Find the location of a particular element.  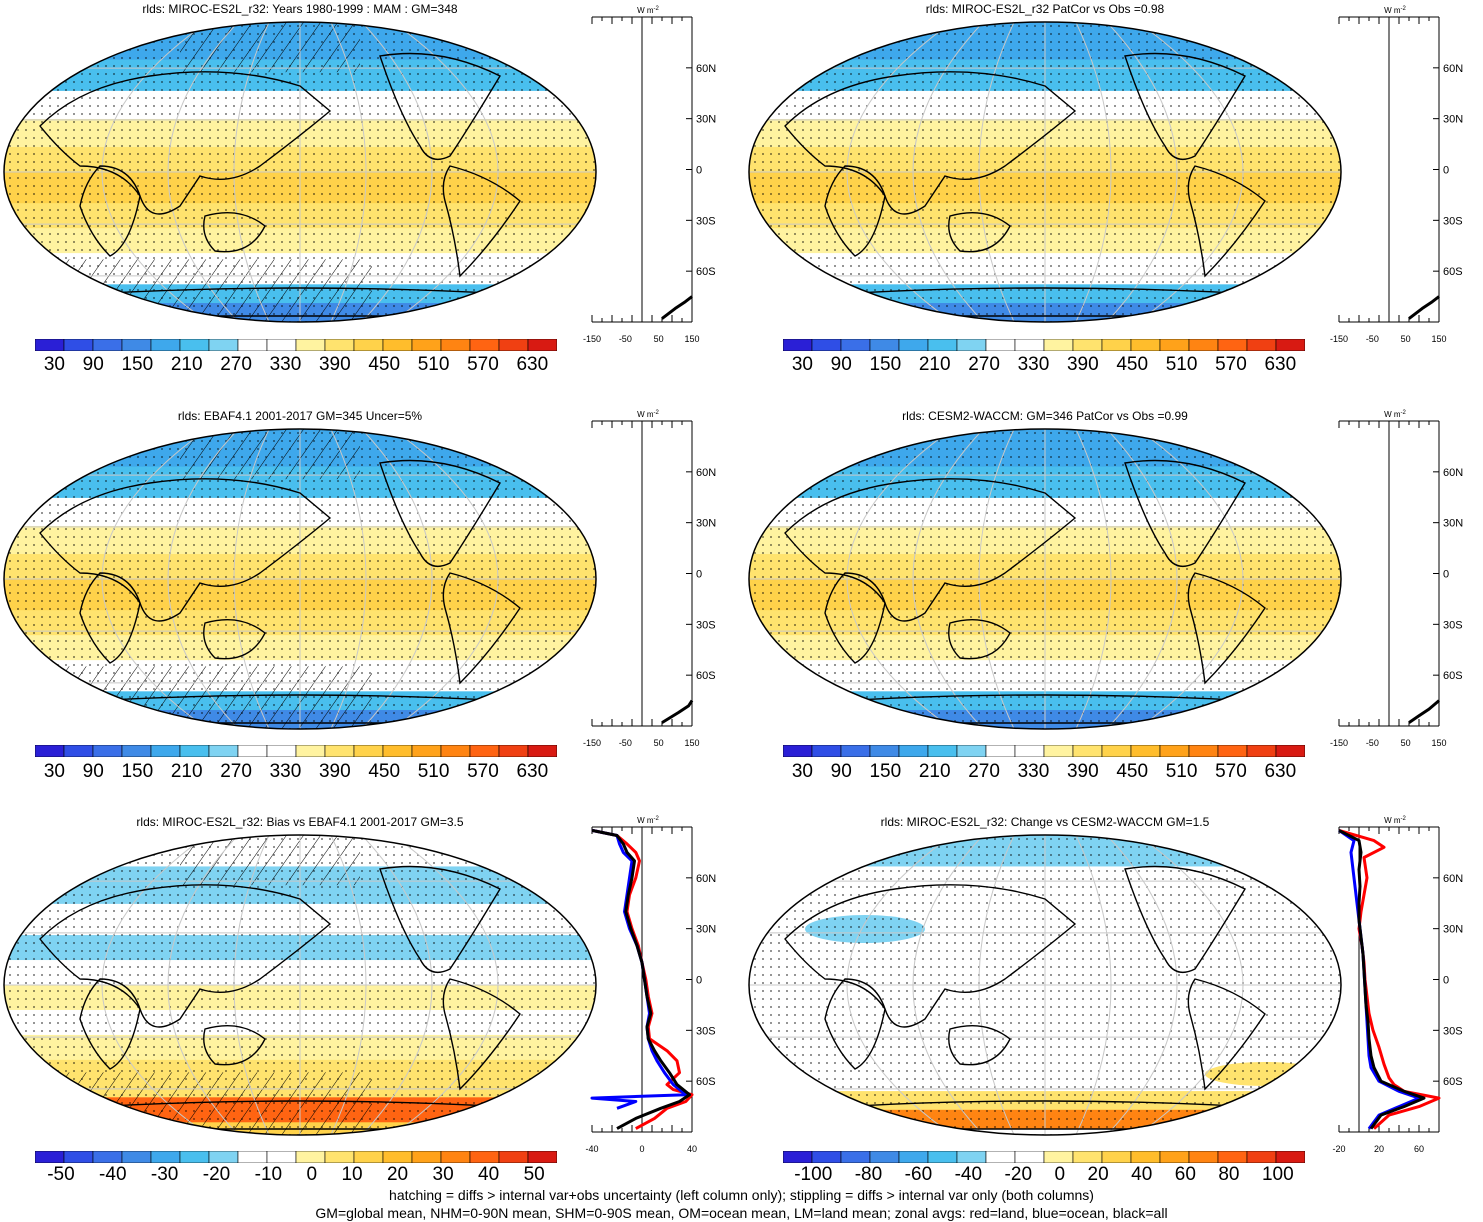

colorbar-label: 150 is located at coordinates (137, 364).